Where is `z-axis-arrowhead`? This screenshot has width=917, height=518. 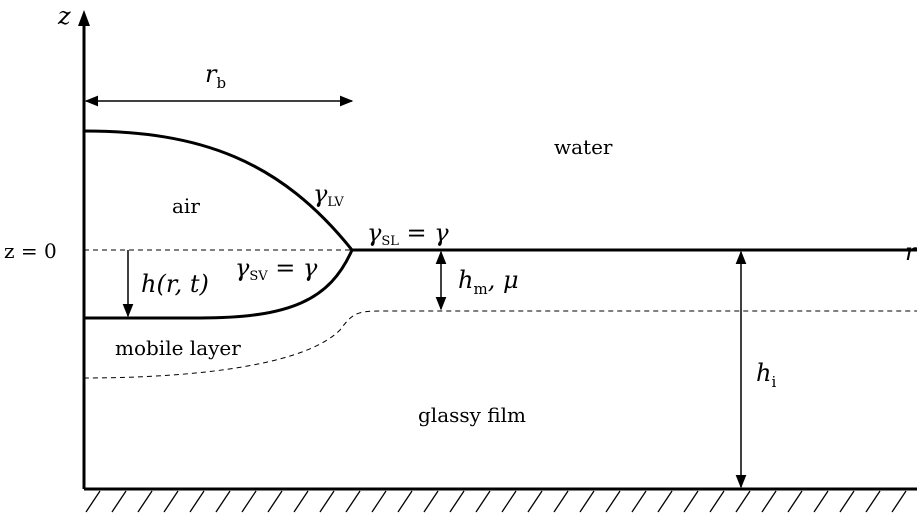
z-axis-arrowhead is located at coordinates (84, 18).